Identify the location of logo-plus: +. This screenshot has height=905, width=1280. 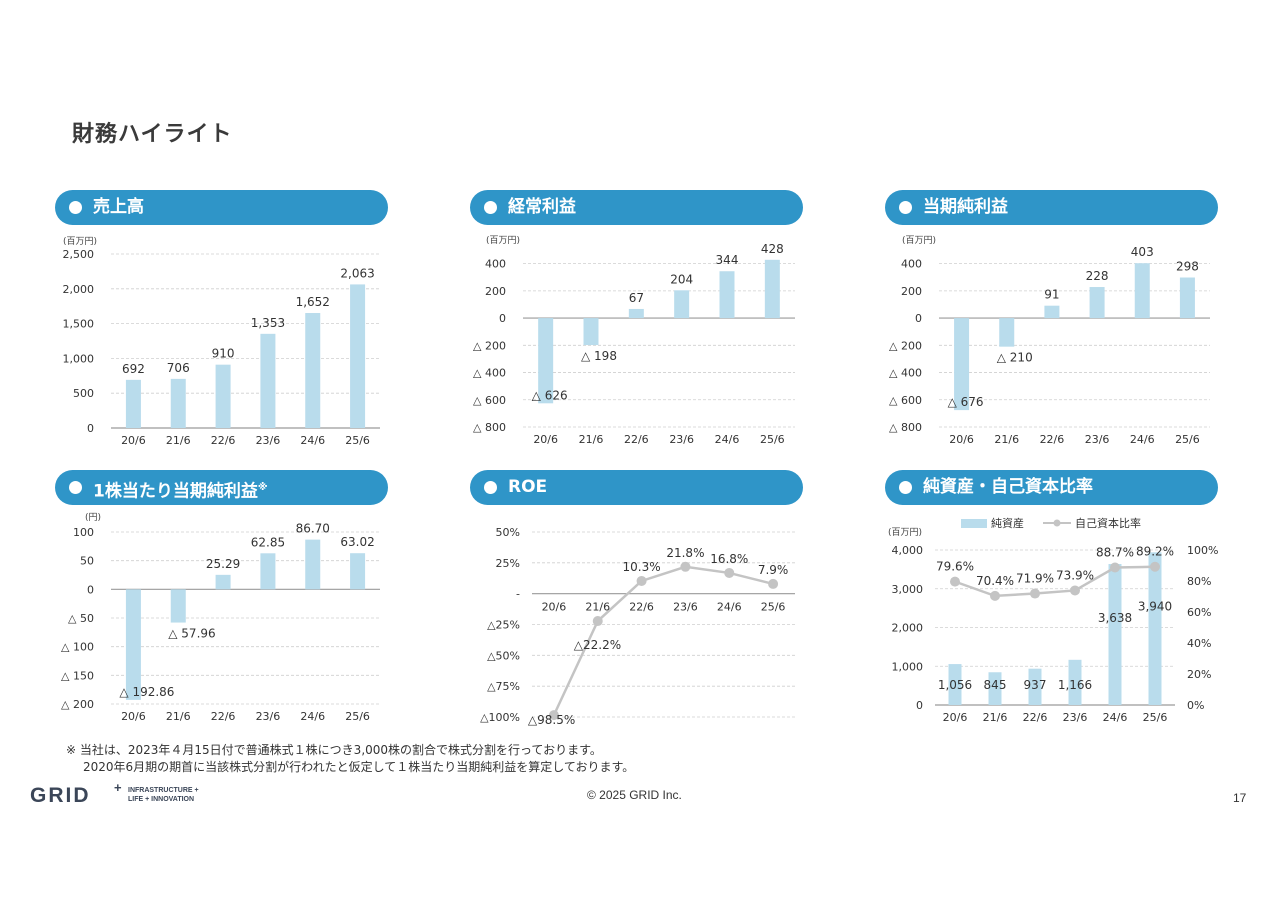
(118, 787).